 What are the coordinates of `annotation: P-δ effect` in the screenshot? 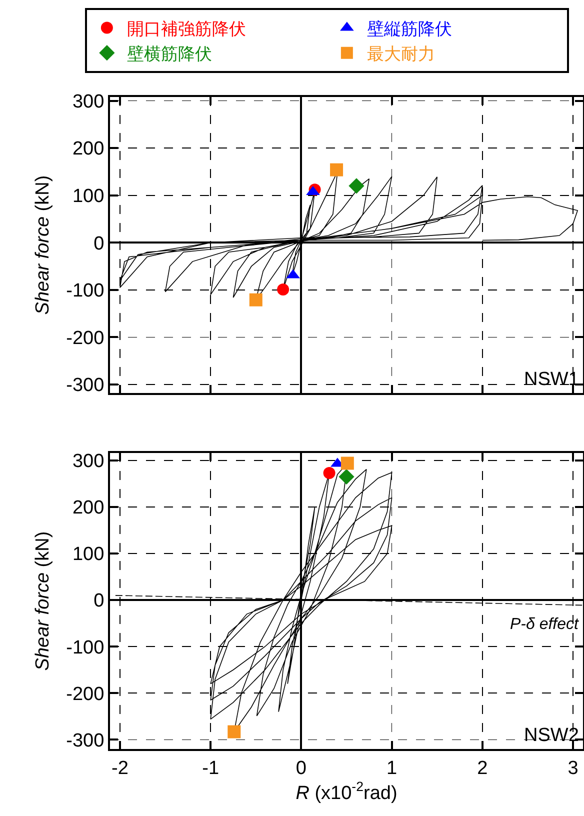 It's located at (545, 624).